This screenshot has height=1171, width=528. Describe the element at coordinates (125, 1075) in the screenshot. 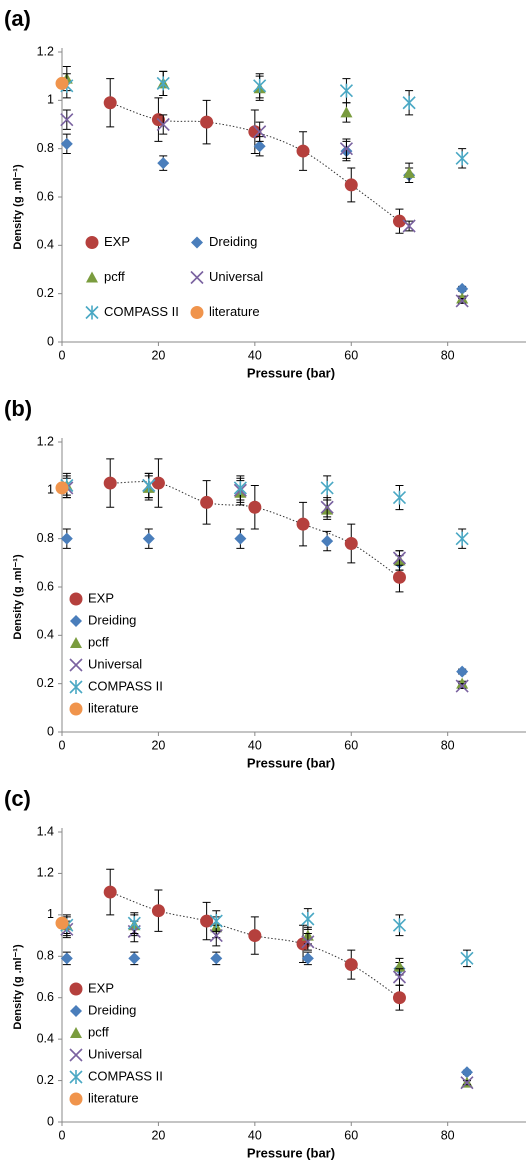

I see `legend-label: COMPASS II` at that location.